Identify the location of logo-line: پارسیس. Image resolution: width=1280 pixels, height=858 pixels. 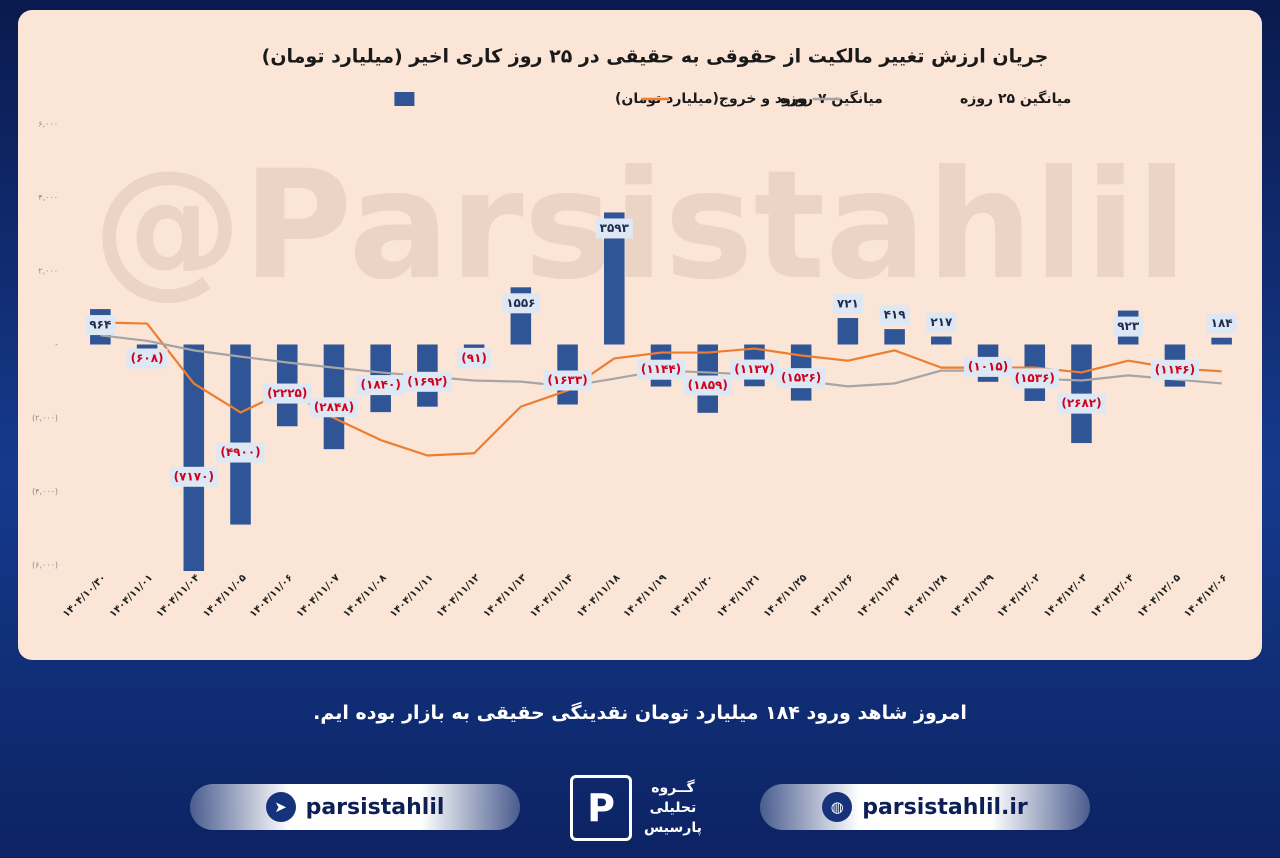
(673, 828).